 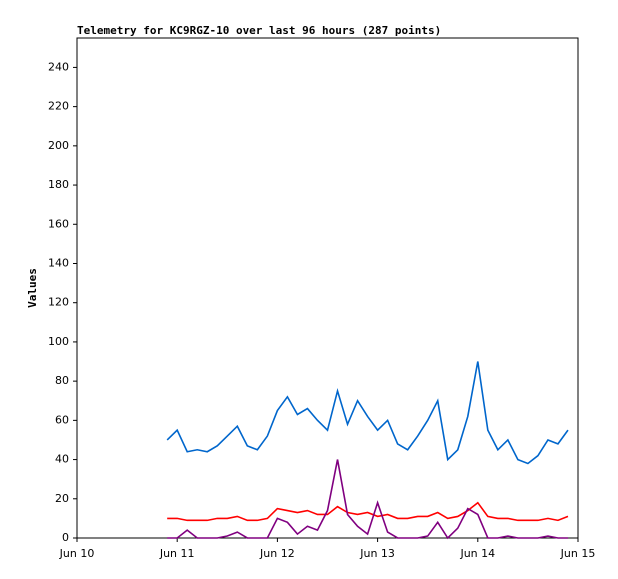 I want to click on y-tick-label: 120, so click(x=58, y=302).